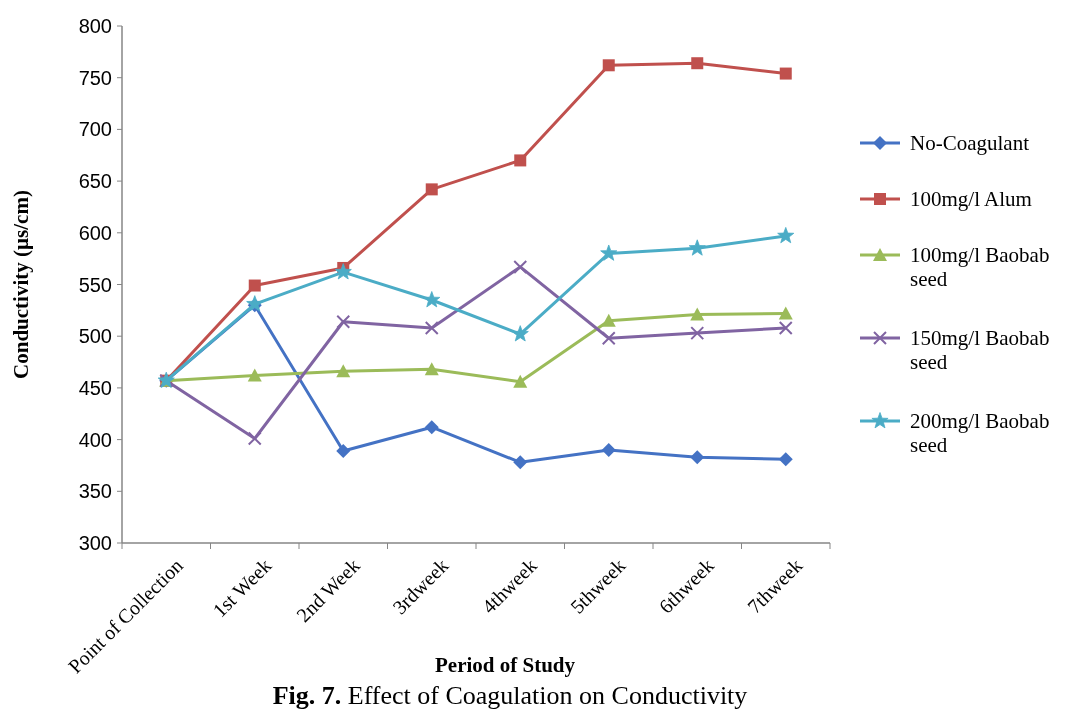 Image resolution: width=1090 pixels, height=714 pixels. I want to click on y-tick-label: 700, so click(95, 129).